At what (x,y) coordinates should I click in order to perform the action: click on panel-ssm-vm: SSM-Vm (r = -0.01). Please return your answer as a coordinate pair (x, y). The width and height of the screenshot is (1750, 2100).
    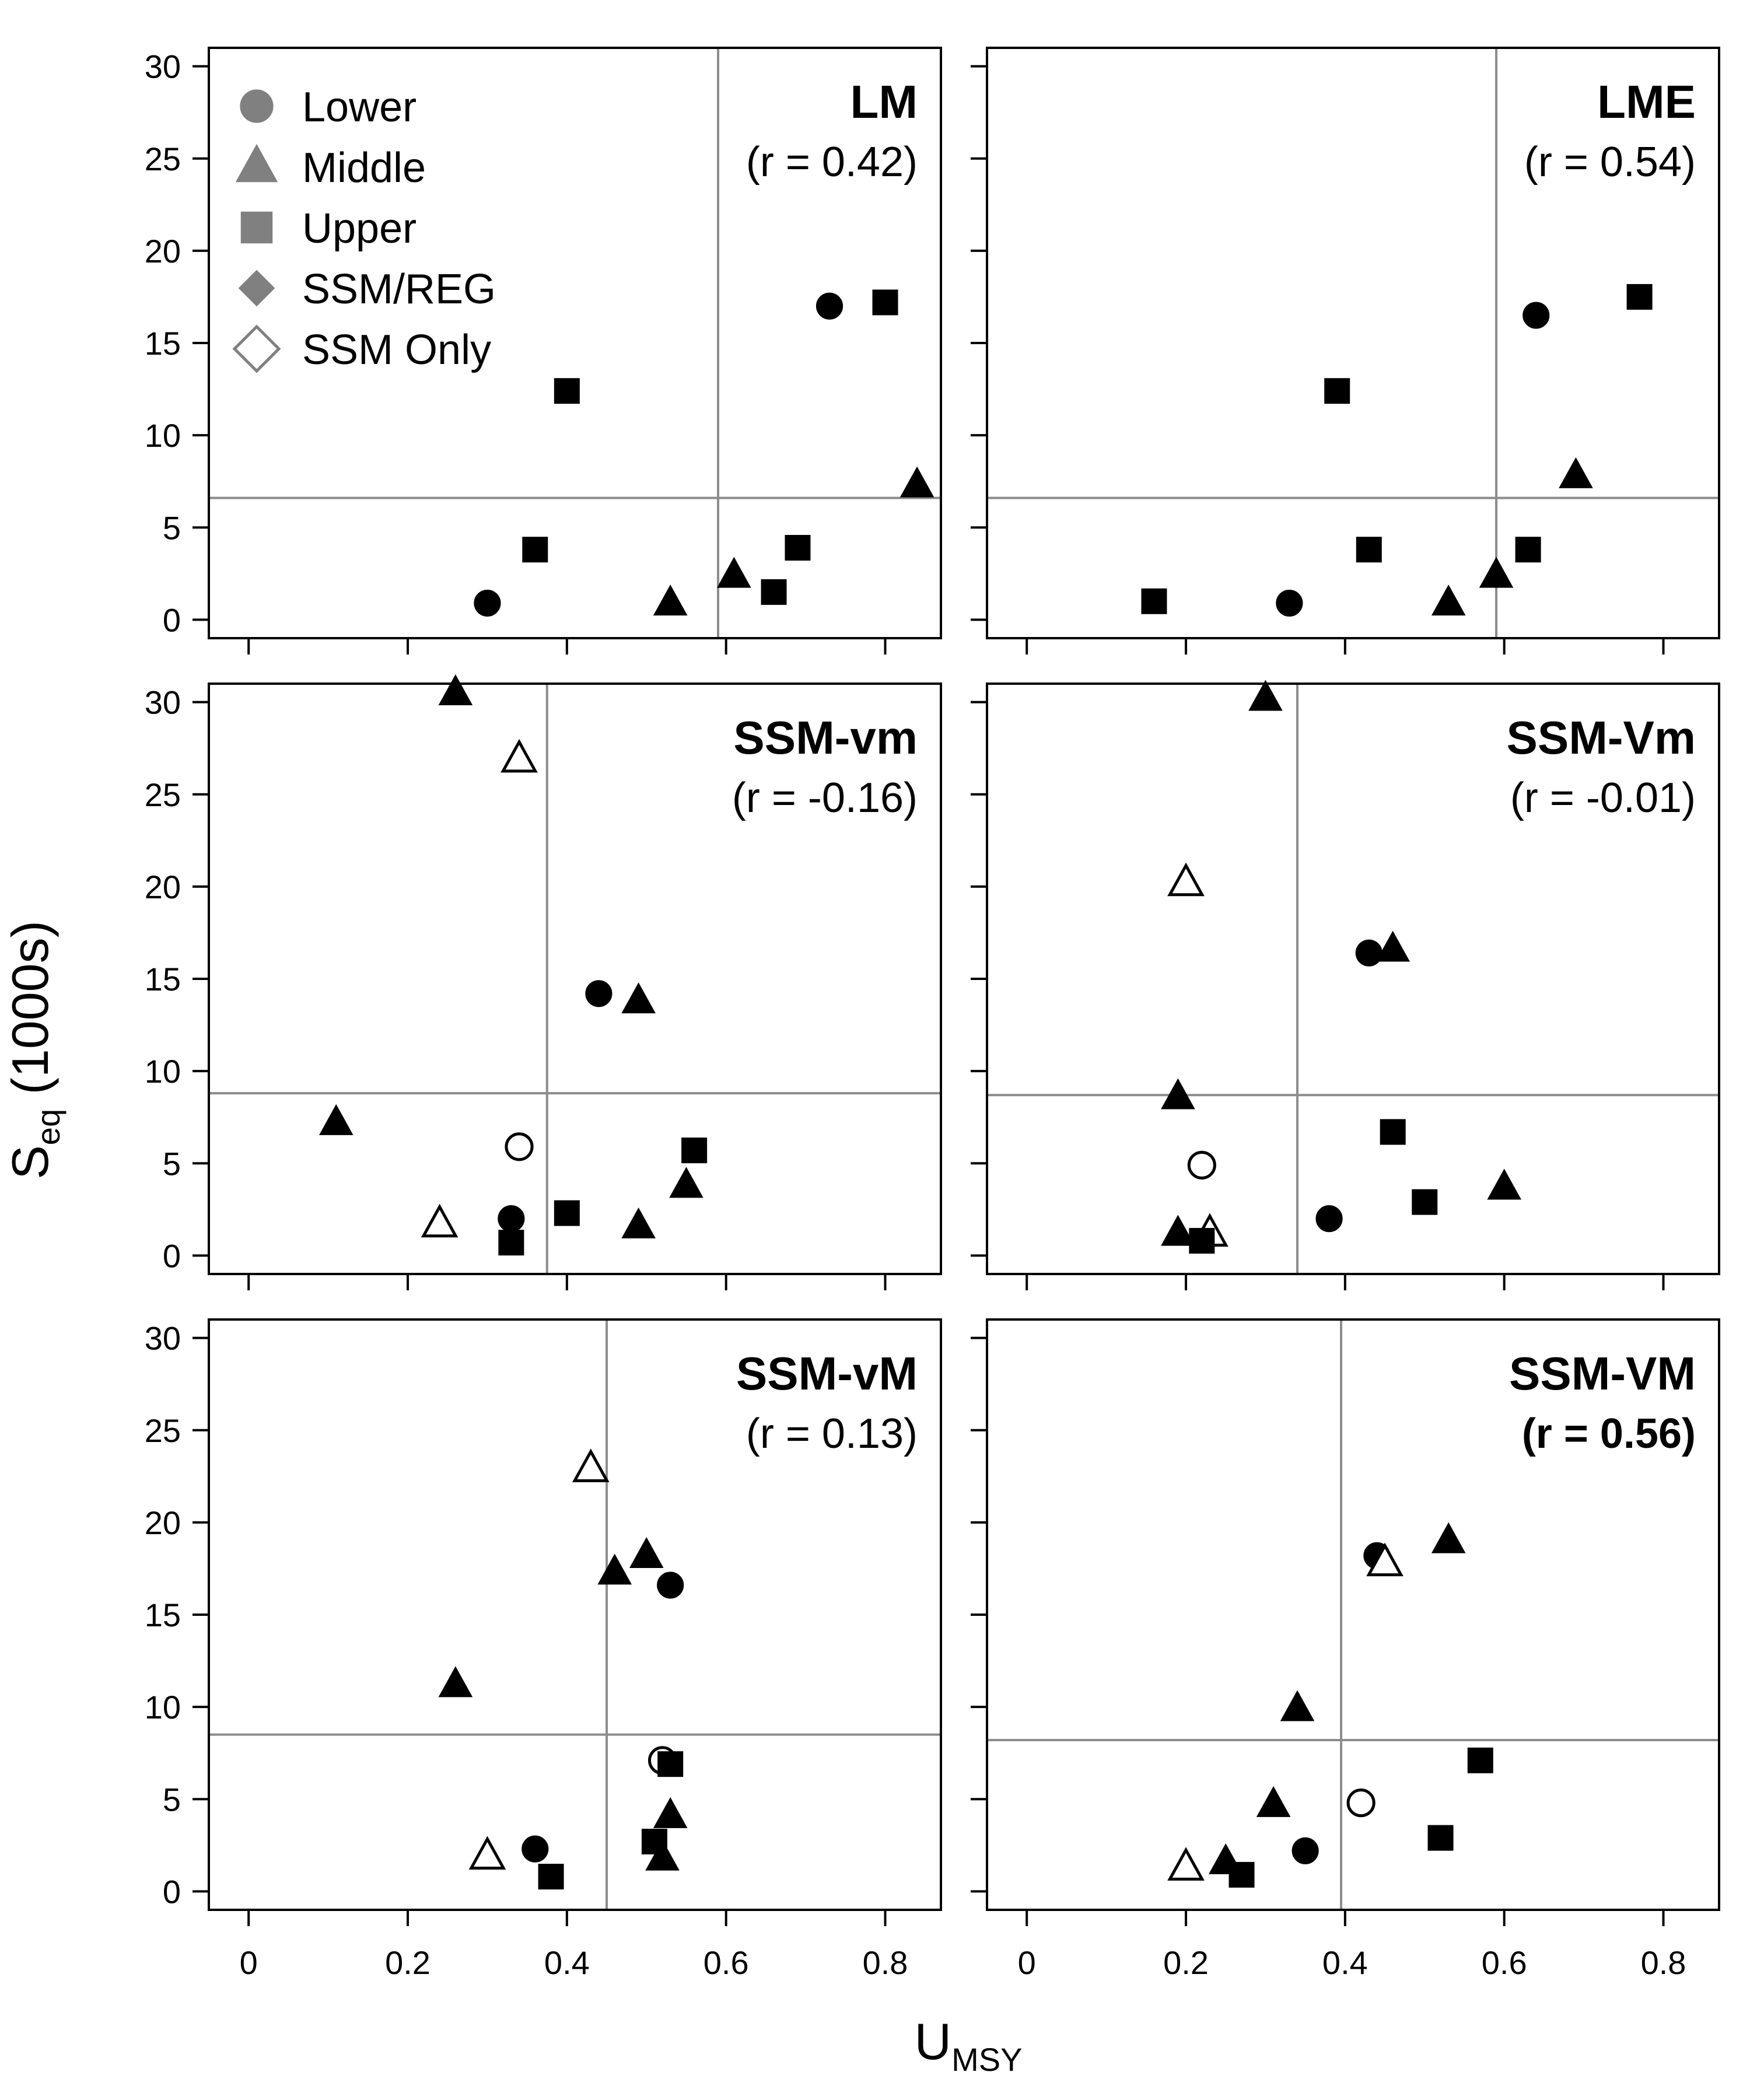
    Looking at the image, I should click on (1345, 985).